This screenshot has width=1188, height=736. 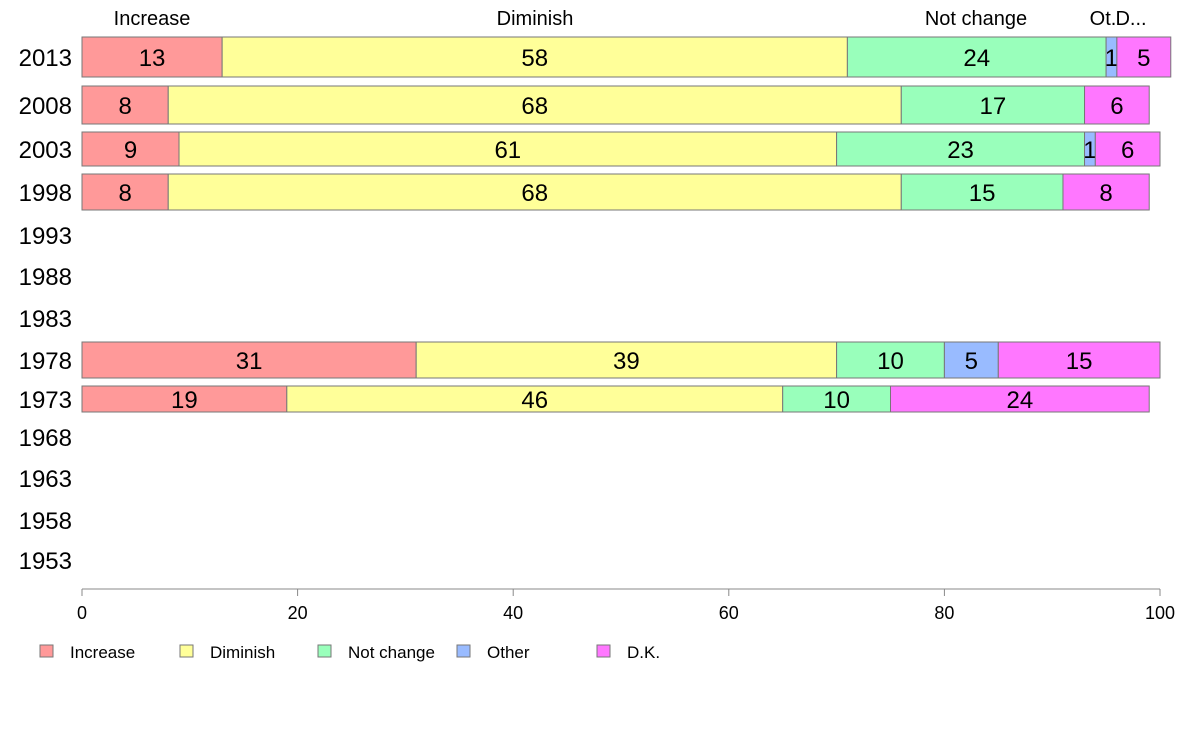 I want to click on legend-swatch-d-k, so click(x=603, y=651).